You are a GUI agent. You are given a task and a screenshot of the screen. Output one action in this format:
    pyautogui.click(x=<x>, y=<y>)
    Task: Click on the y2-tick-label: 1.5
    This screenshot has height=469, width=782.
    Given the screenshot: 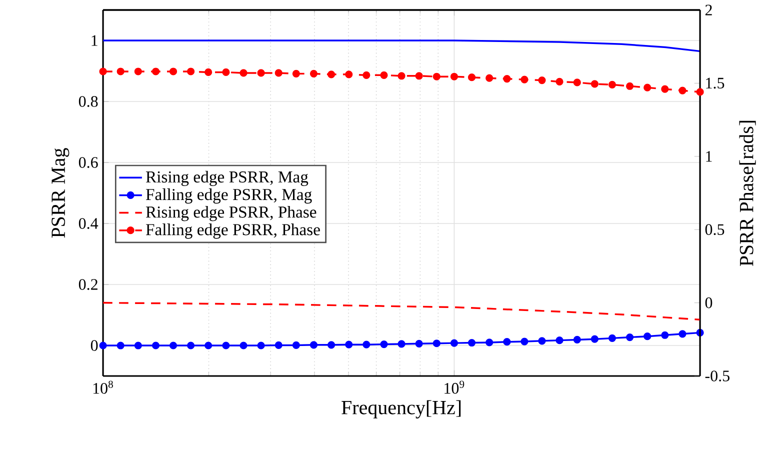 What is the action you would take?
    pyautogui.click(x=715, y=83)
    